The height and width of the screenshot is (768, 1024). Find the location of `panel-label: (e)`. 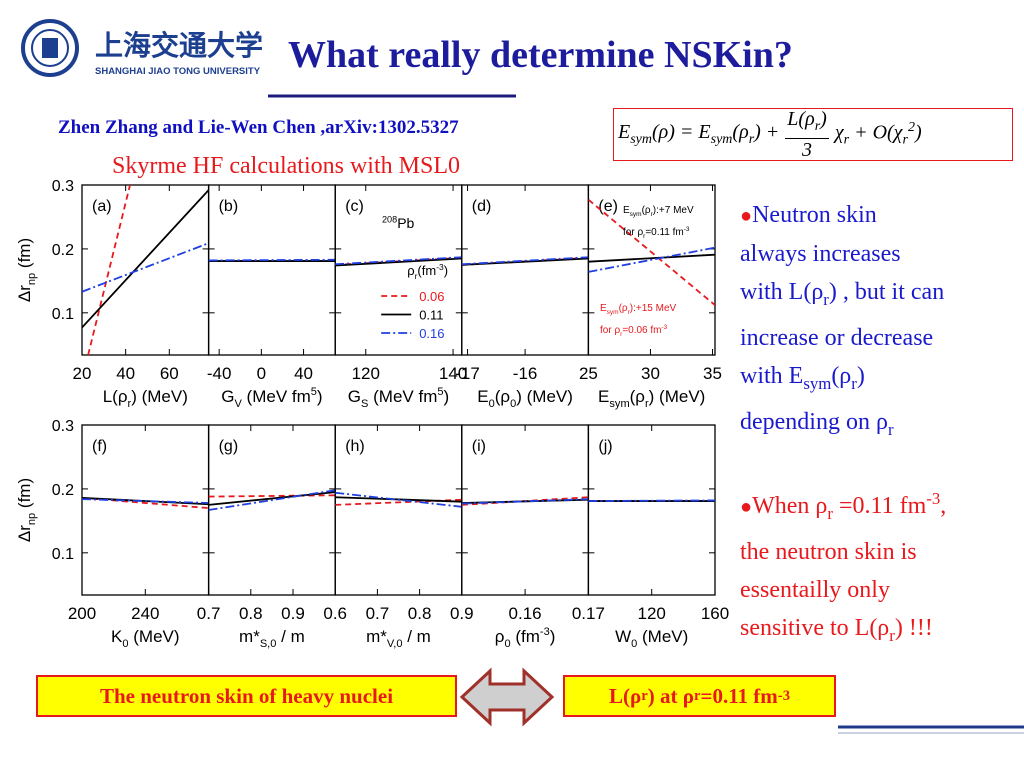

panel-label: (e) is located at coordinates (608, 206).